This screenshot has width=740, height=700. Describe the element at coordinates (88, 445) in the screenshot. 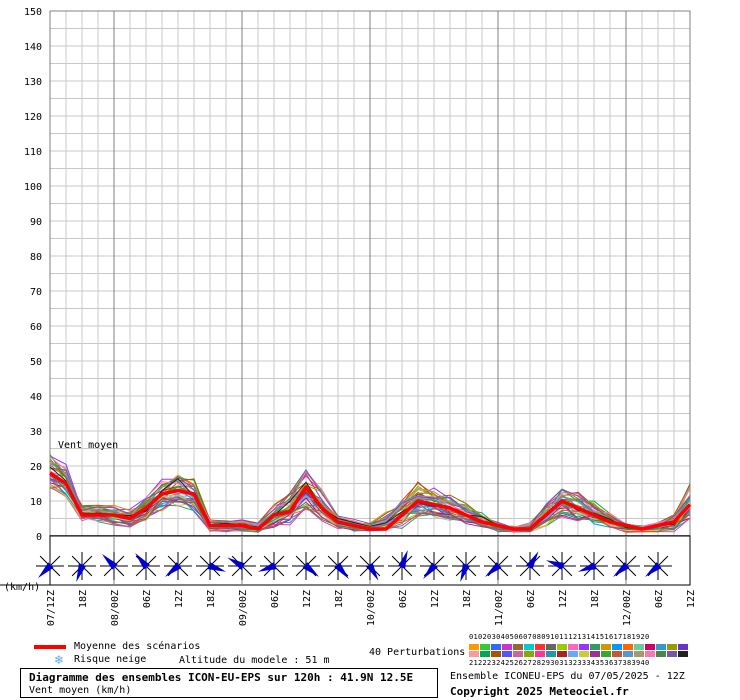

I see `chart-annotation: Vent moyen` at that location.